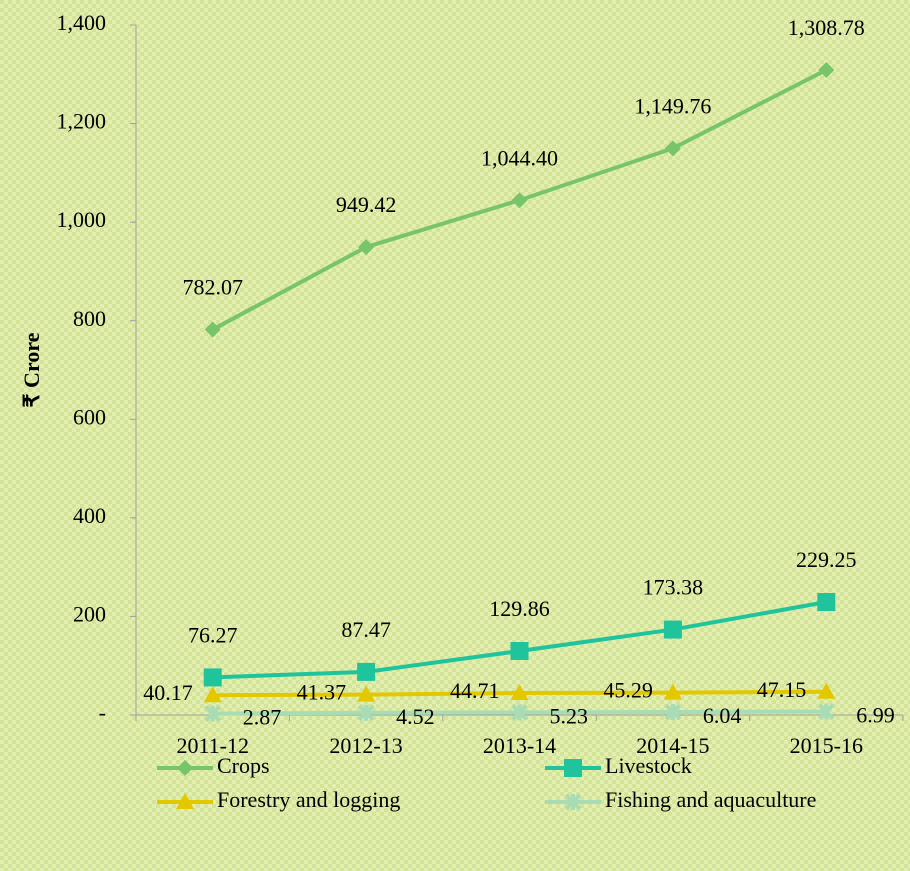 This screenshot has width=910, height=871. Describe the element at coordinates (672, 745) in the screenshot. I see `x-tick-label: 2014-15` at that location.